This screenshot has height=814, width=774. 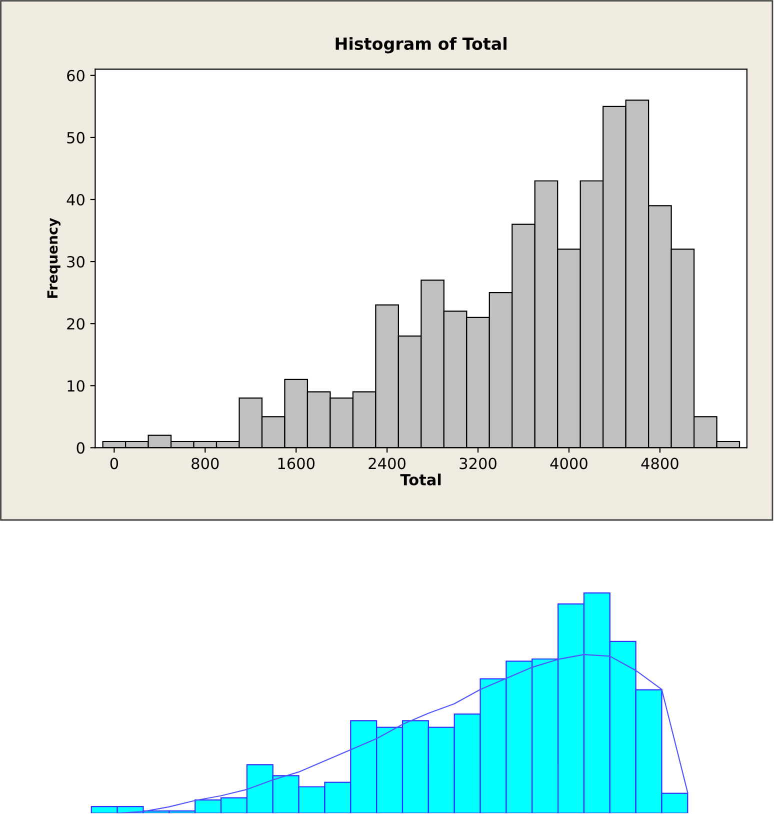 What do you see at coordinates (420, 480) in the screenshot?
I see `x-axis-title: Total` at bounding box center [420, 480].